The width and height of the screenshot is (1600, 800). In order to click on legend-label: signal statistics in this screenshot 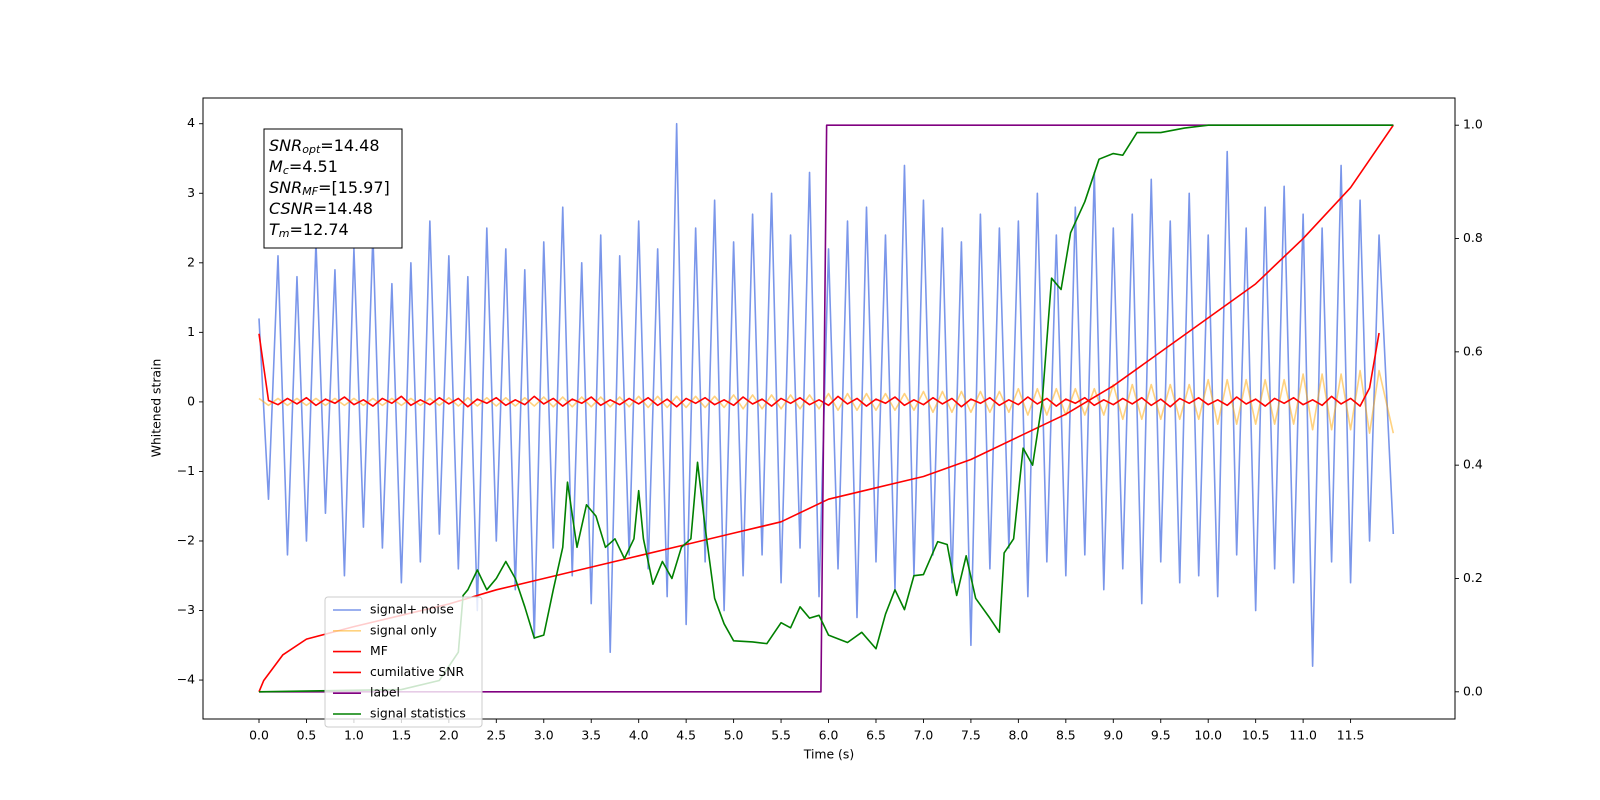, I will do `click(418, 713)`.